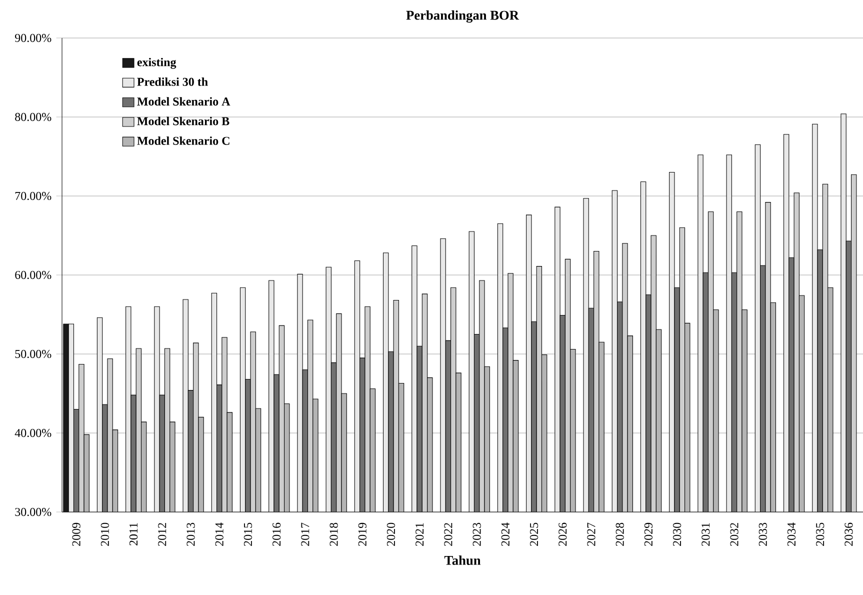 The width and height of the screenshot is (863, 595). What do you see at coordinates (706, 534) in the screenshot?
I see `x-tick-label: 2031` at bounding box center [706, 534].